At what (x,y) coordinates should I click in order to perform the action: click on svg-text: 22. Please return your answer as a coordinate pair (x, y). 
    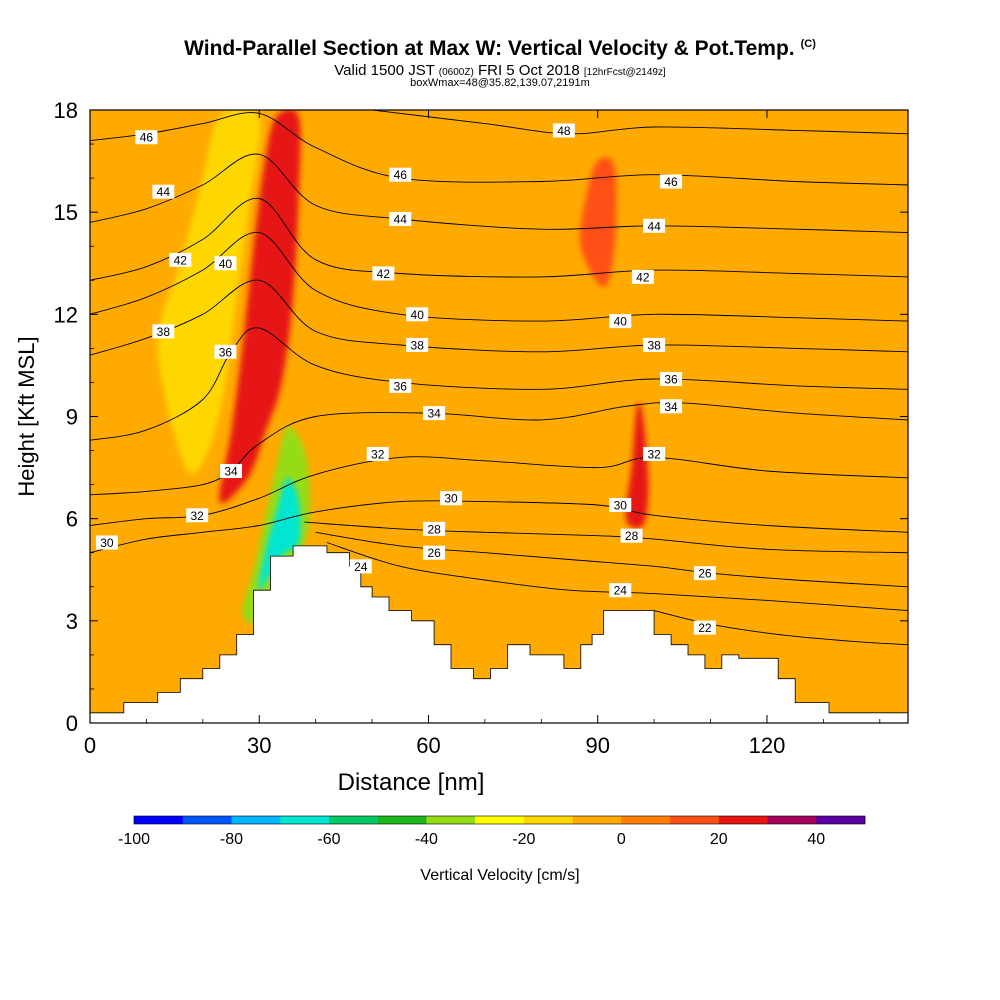
    Looking at the image, I should click on (705, 628).